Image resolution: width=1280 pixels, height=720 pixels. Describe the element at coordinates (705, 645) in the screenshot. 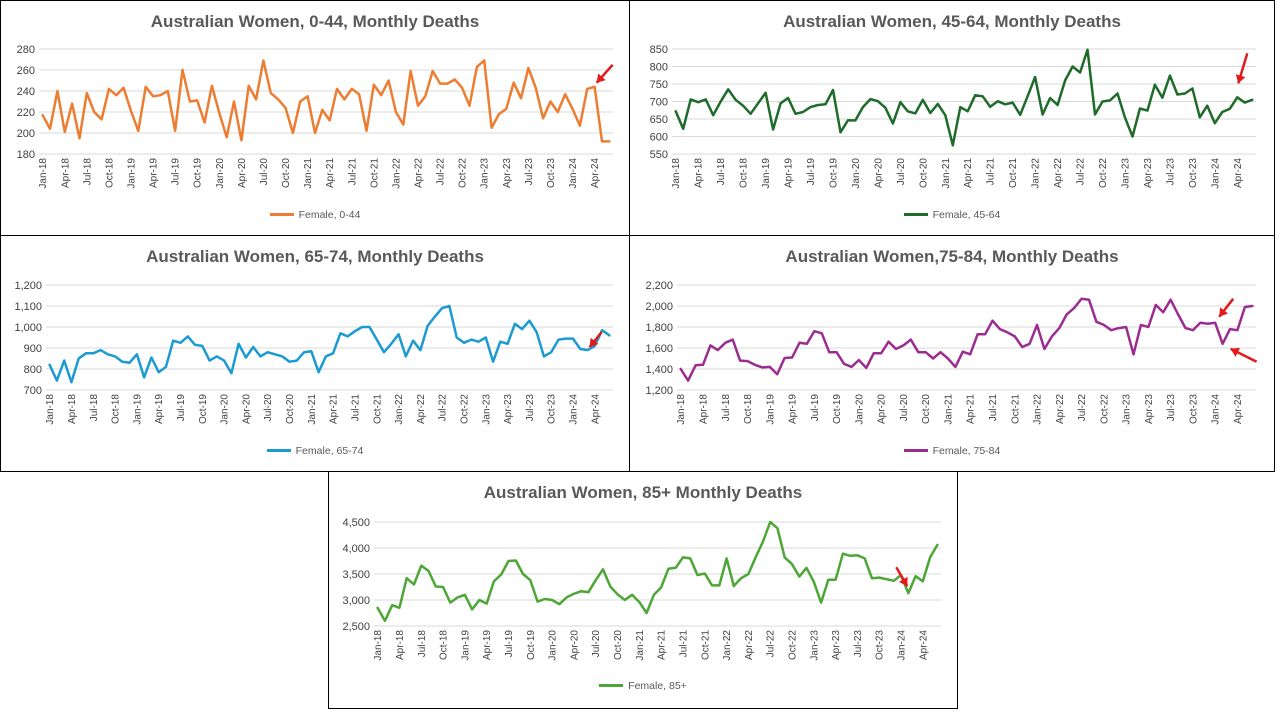

I see `x-tick-label: Oct-21` at that location.